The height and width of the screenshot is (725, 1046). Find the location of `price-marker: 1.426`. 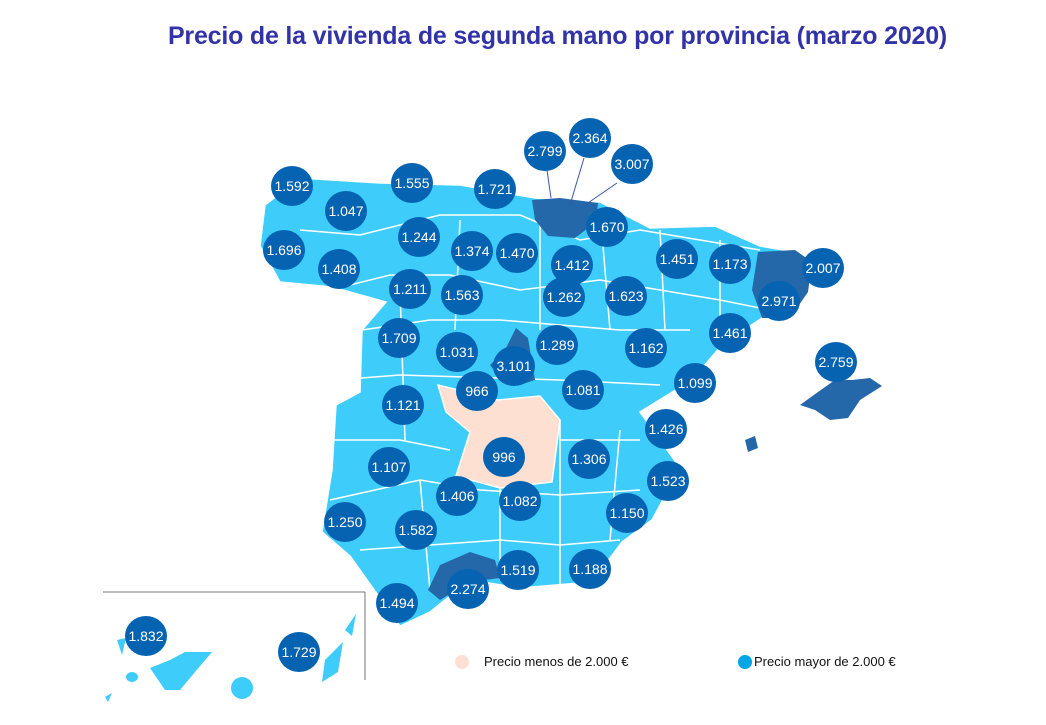

price-marker: 1.426 is located at coordinates (666, 429).